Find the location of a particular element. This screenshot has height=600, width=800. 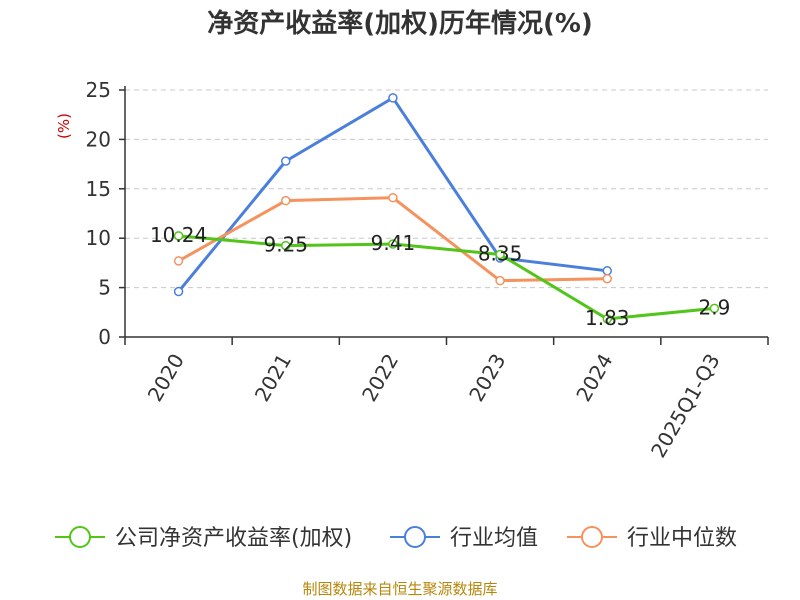

data-labels: 10.24 9.25 9.41 8.35 1.83 2.9 is located at coordinates (440, 276).